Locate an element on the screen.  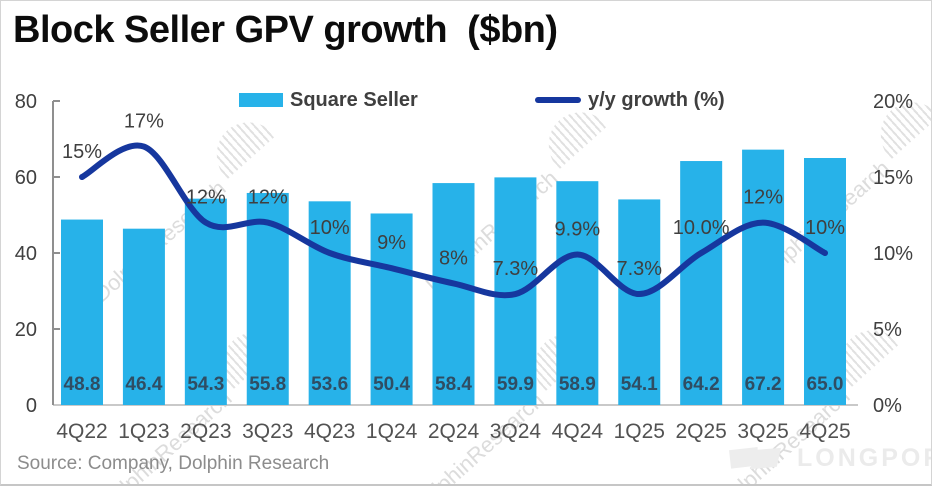
x-axis-label: 1Q24 is located at coordinates (392, 431).